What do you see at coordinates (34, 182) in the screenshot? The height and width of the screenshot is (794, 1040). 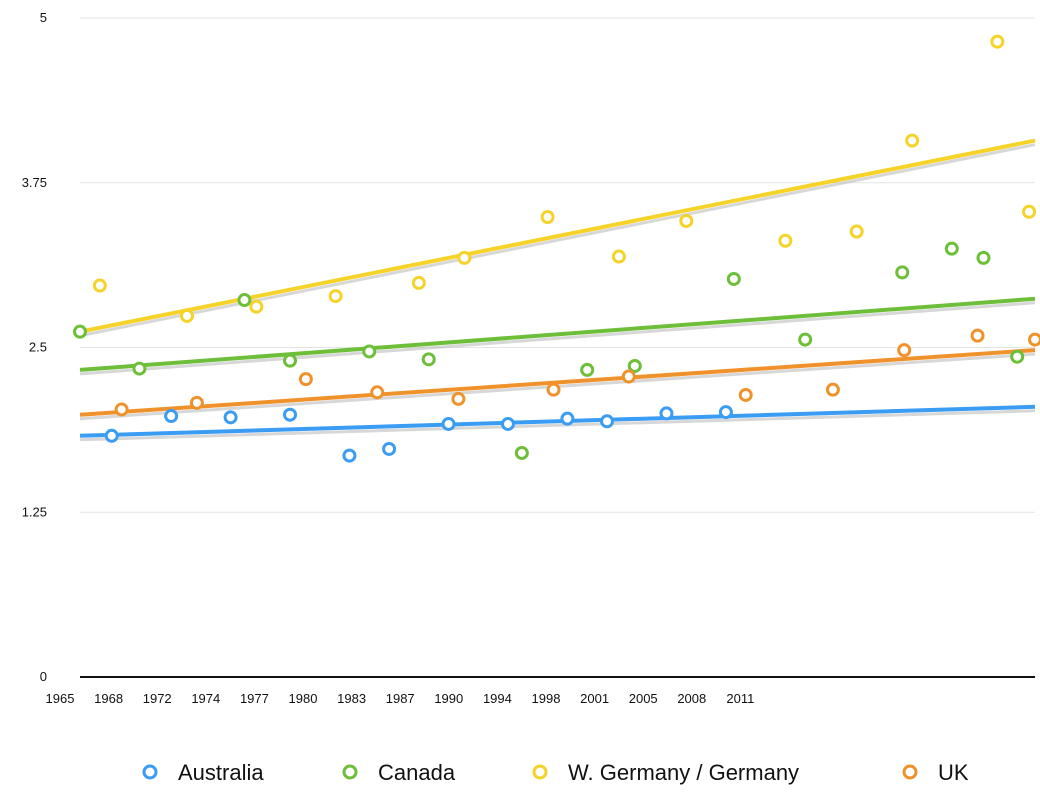 I see `y-tick-label: 3.75` at bounding box center [34, 182].